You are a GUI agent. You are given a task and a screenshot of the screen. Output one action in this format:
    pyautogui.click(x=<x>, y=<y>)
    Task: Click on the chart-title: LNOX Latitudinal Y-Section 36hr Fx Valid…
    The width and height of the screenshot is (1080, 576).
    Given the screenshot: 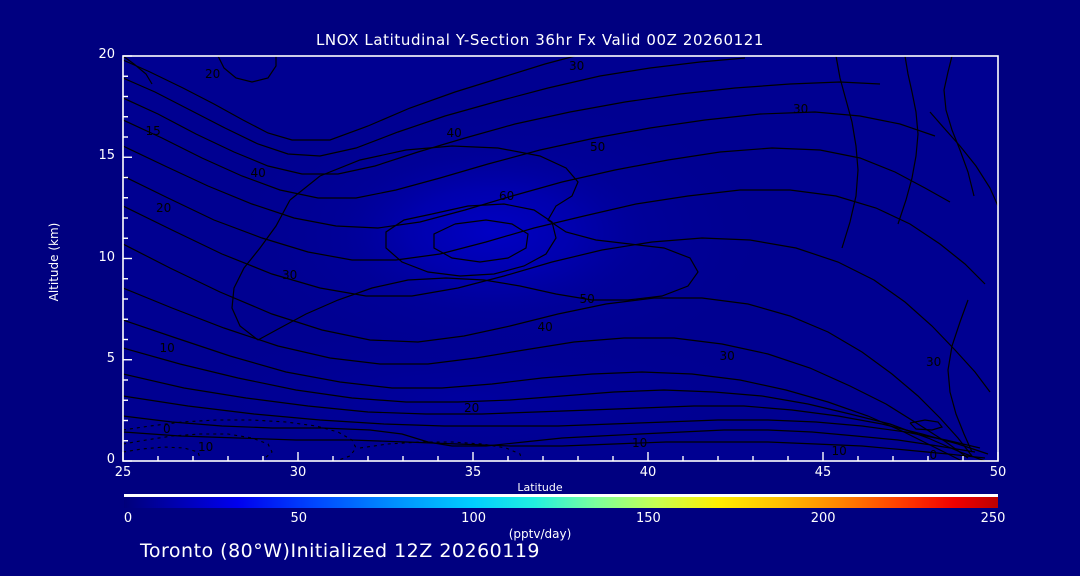 What is the action you would take?
    pyautogui.click(x=540, y=40)
    